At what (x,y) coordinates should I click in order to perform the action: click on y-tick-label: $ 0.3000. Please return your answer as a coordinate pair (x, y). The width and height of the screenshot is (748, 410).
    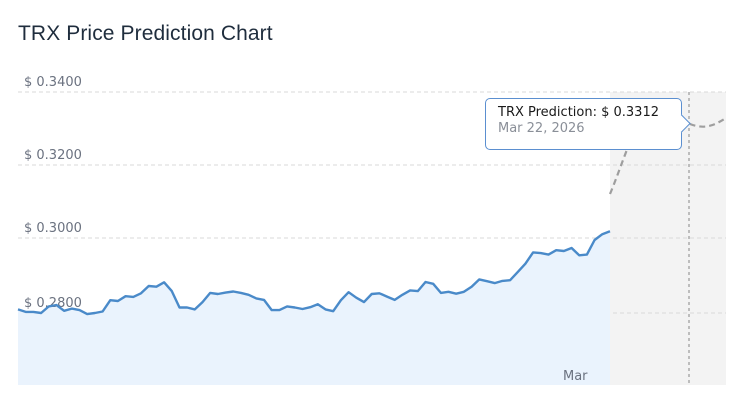
    Looking at the image, I should click on (53, 228).